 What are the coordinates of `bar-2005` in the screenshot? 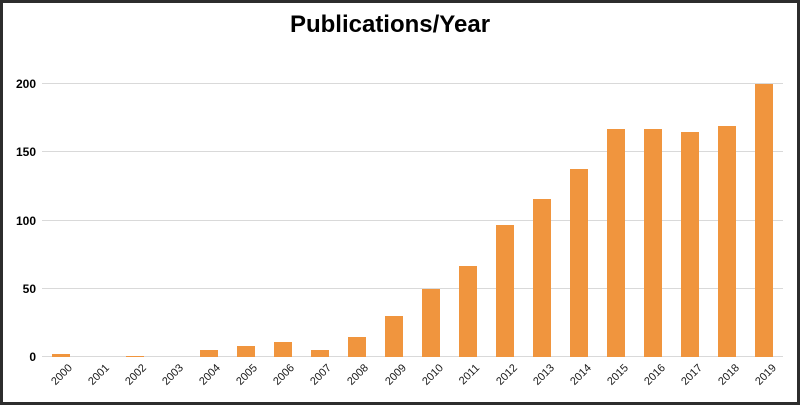 It's located at (245, 351).